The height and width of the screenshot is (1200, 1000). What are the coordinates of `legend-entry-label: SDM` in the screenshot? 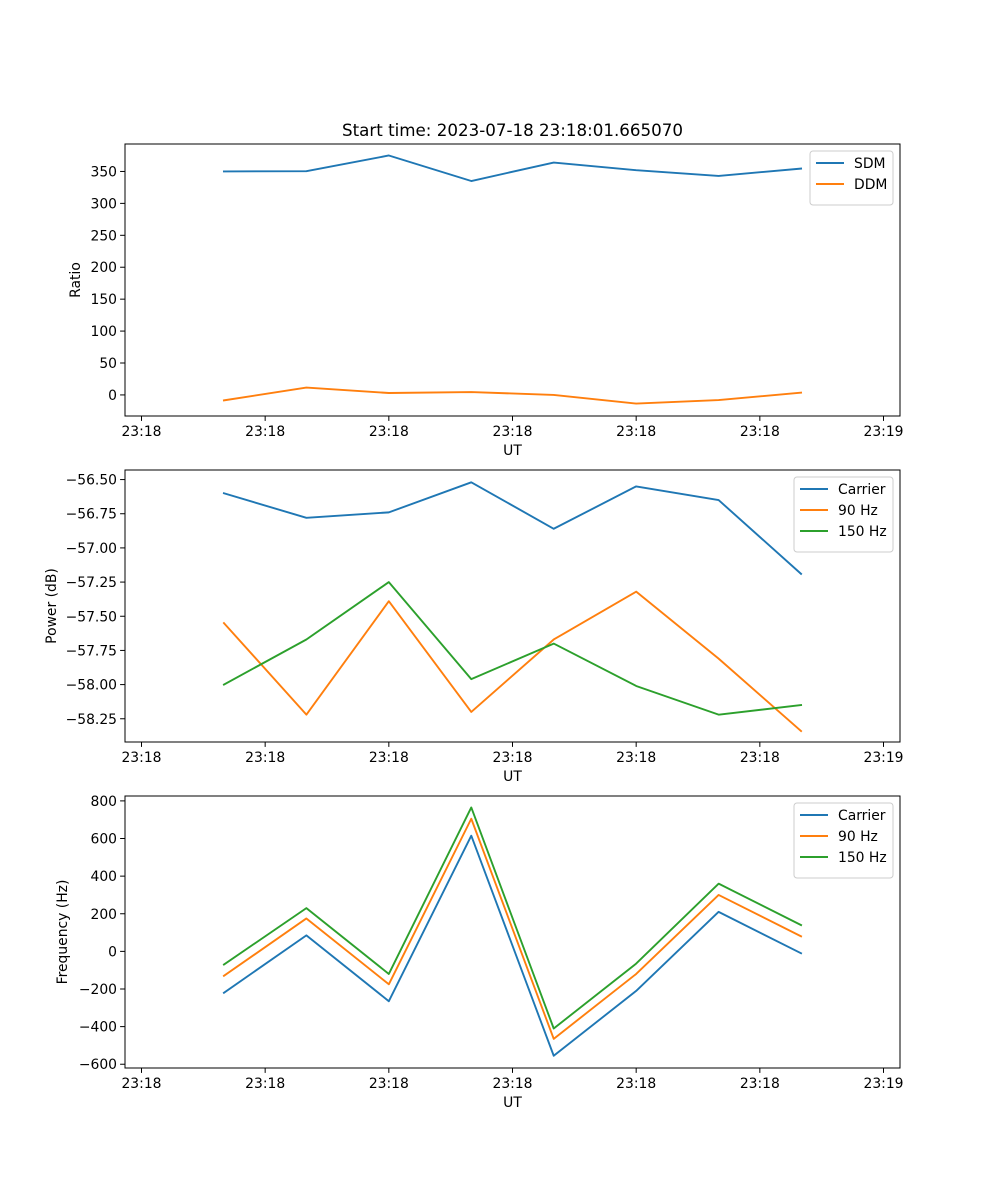 It's located at (870, 164).